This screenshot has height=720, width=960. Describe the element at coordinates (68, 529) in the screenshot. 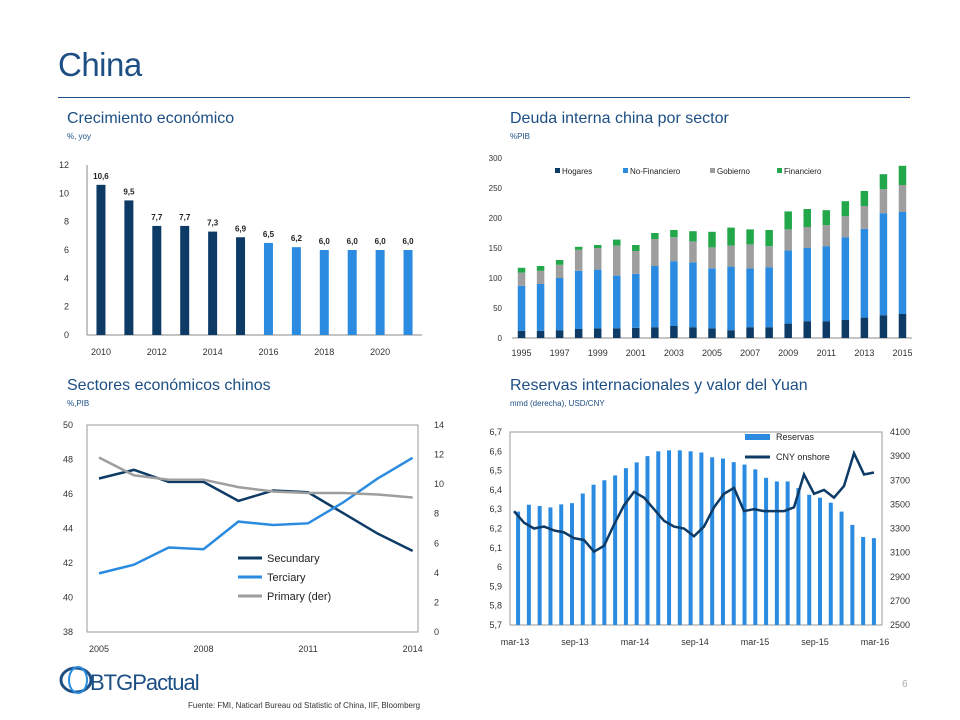

I see `y-tick-label-left: 44` at that location.